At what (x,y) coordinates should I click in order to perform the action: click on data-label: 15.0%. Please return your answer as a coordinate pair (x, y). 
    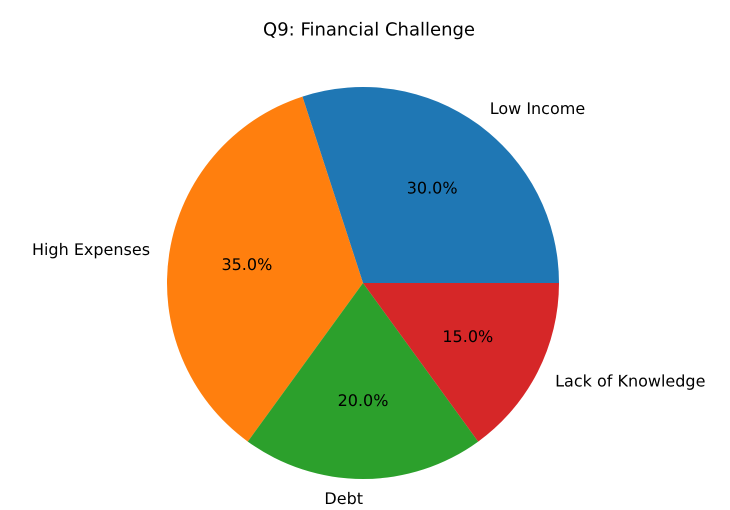
    Looking at the image, I should click on (468, 336).